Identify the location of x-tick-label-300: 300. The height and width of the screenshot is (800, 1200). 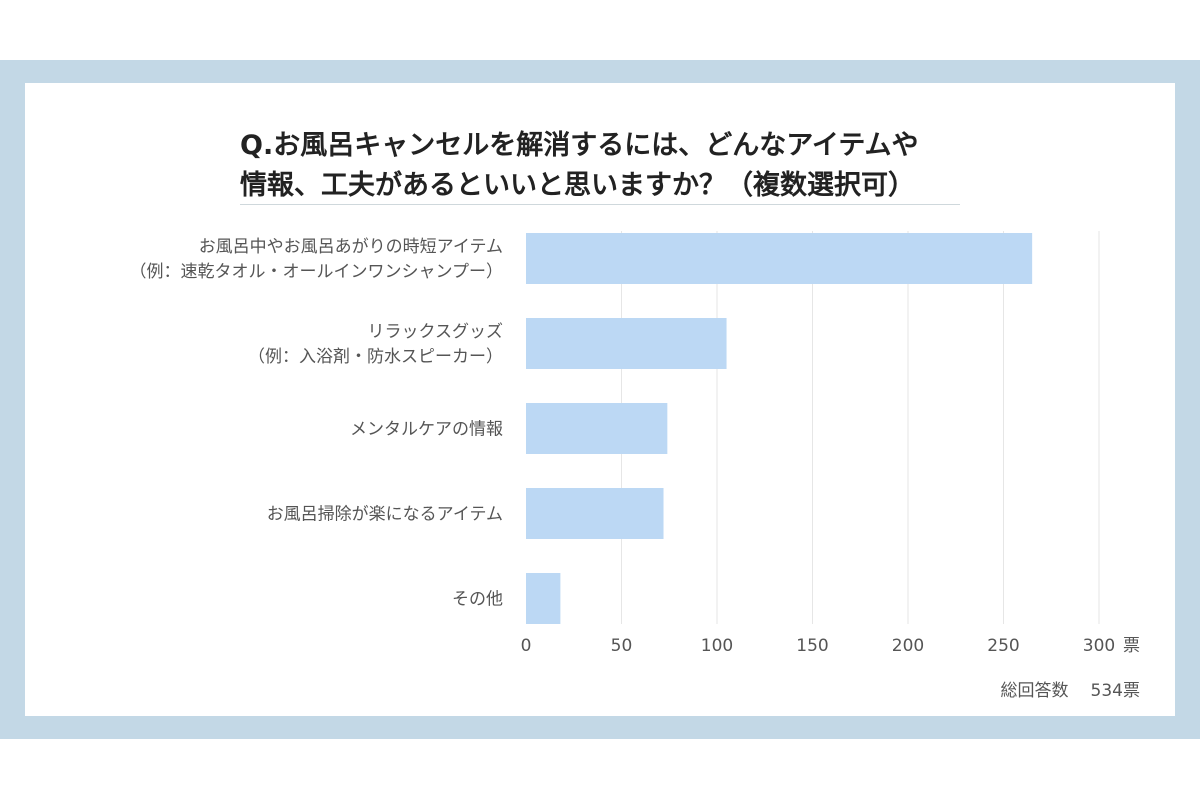
(1099, 646).